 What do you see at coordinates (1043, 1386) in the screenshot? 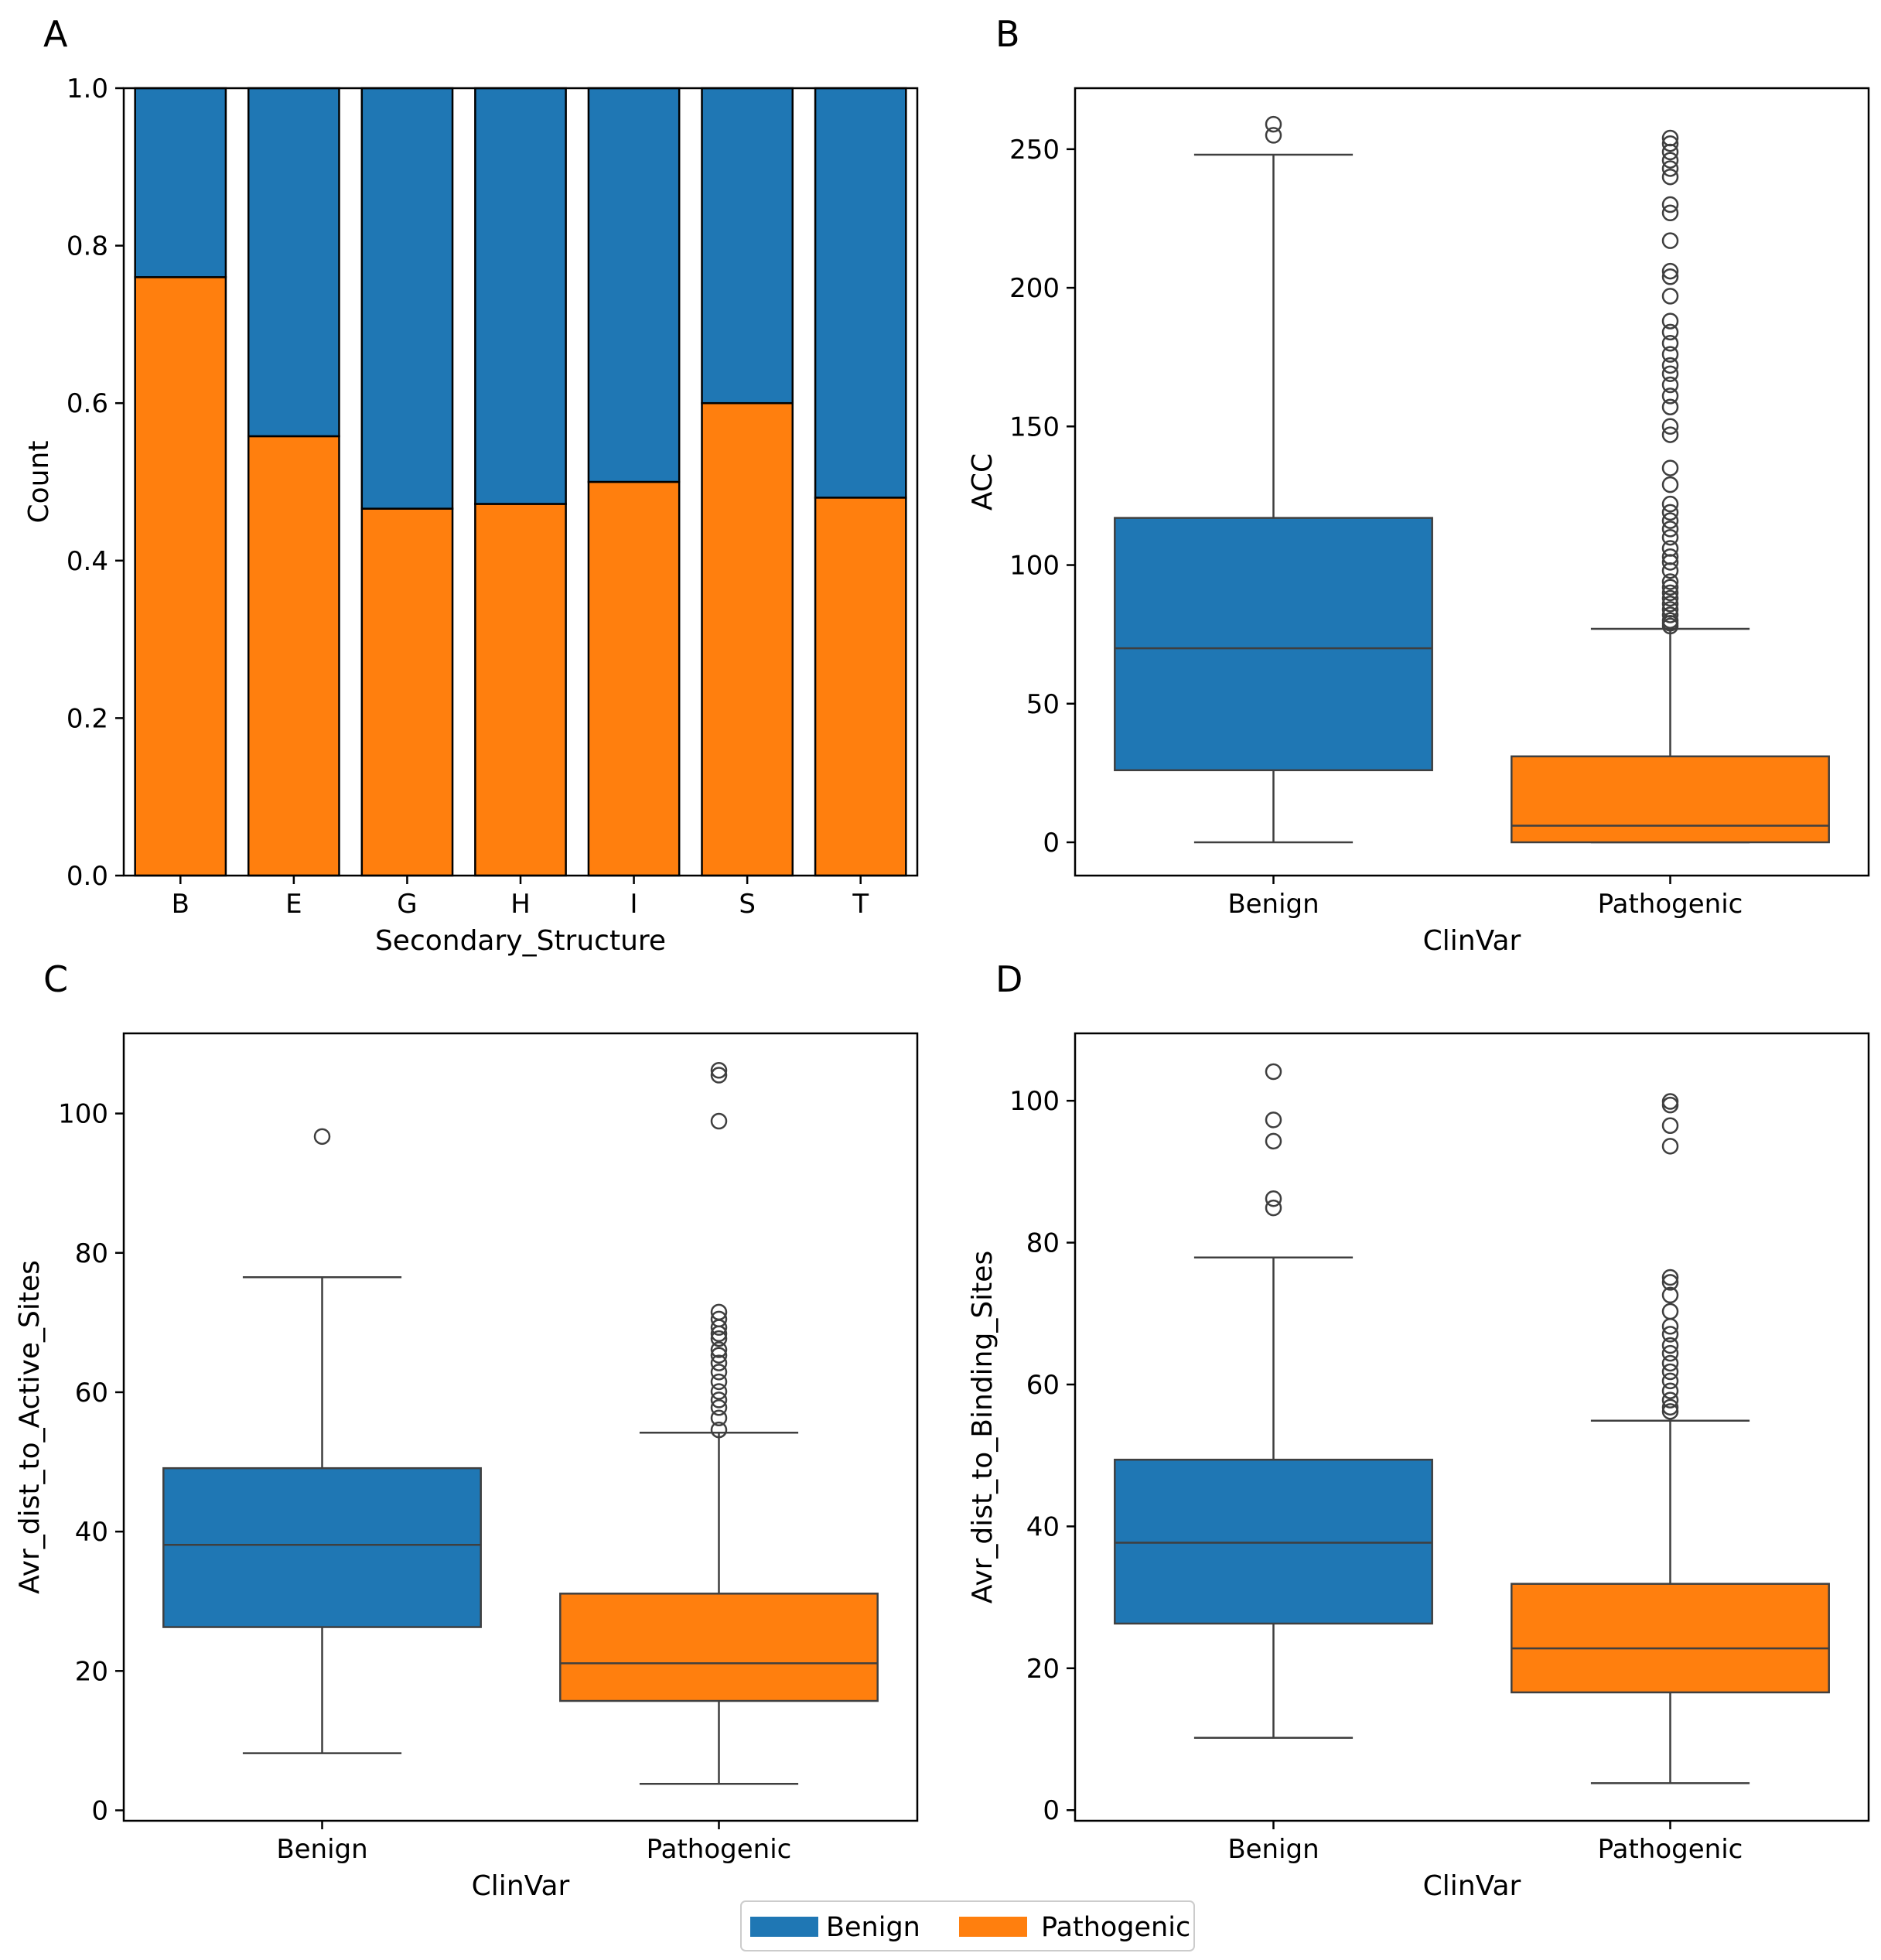
I see `panel-d-y-tick-label: 60` at bounding box center [1043, 1386].